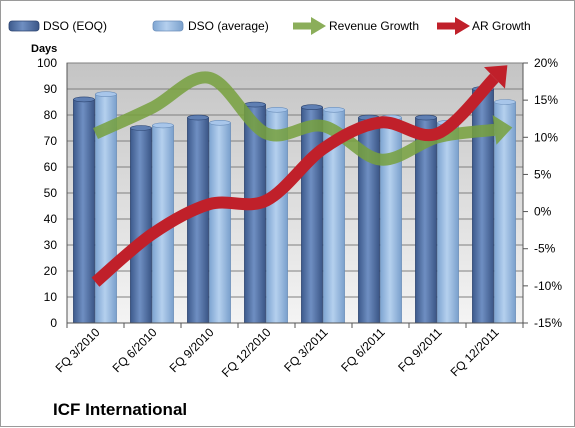 The height and width of the screenshot is (428, 575). I want to click on y-left-tick-label: 0, so click(53, 323).